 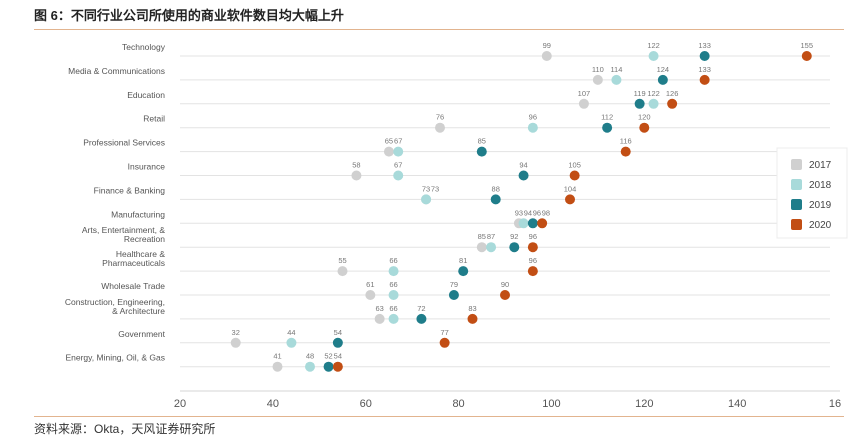 I want to click on legend-label: 2019, so click(x=820, y=205).